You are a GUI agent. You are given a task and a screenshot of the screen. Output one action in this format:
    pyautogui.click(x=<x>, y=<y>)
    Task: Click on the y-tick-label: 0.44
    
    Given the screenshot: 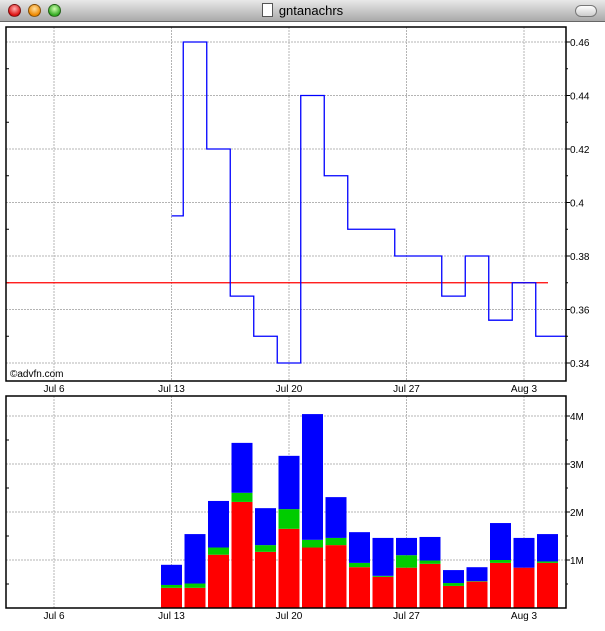 What is the action you would take?
    pyautogui.click(x=580, y=97)
    